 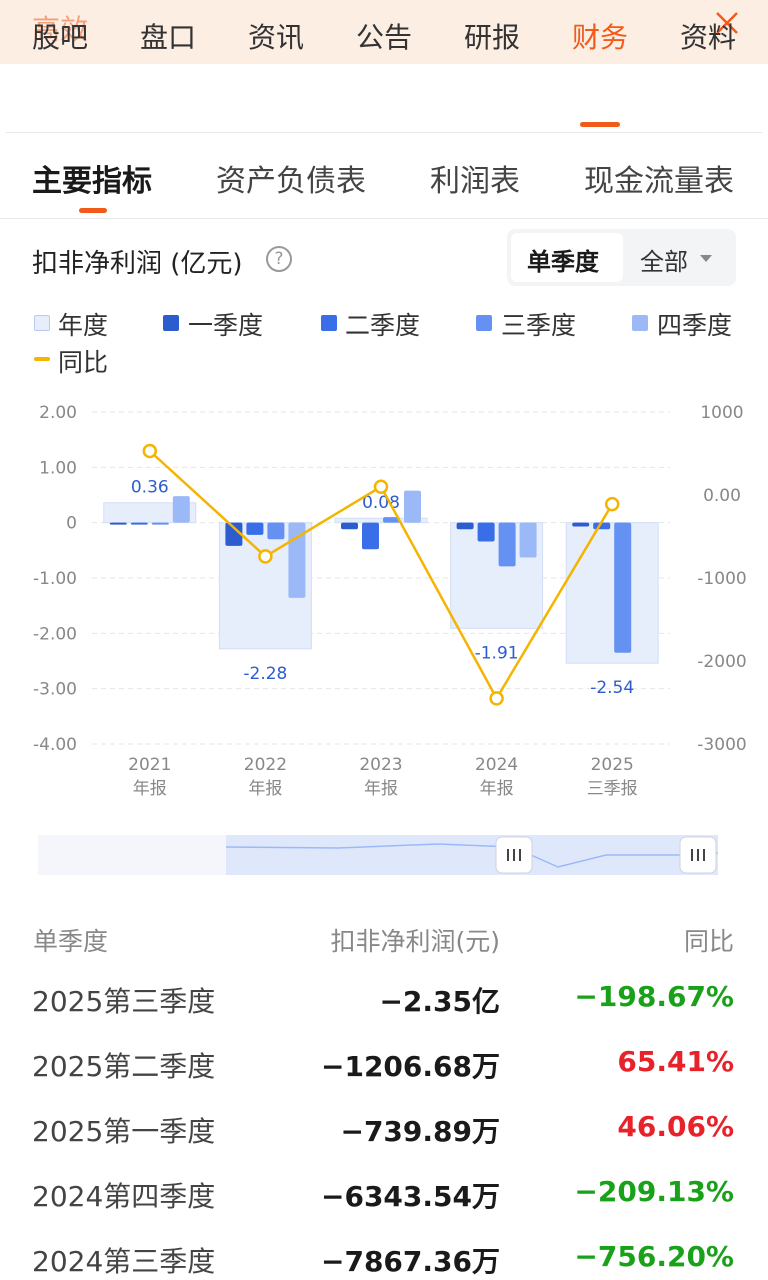 What do you see at coordinates (497, 653) in the screenshot?
I see `annual-data-label: -1.91` at bounding box center [497, 653].